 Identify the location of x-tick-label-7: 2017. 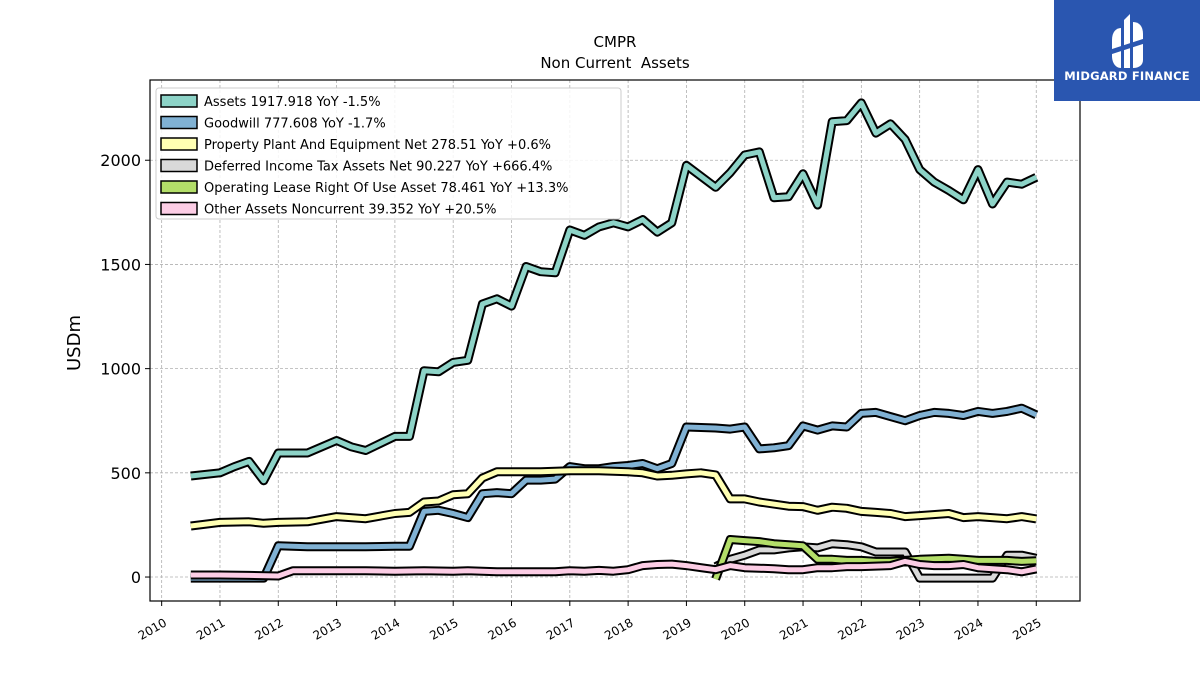
(560, 628).